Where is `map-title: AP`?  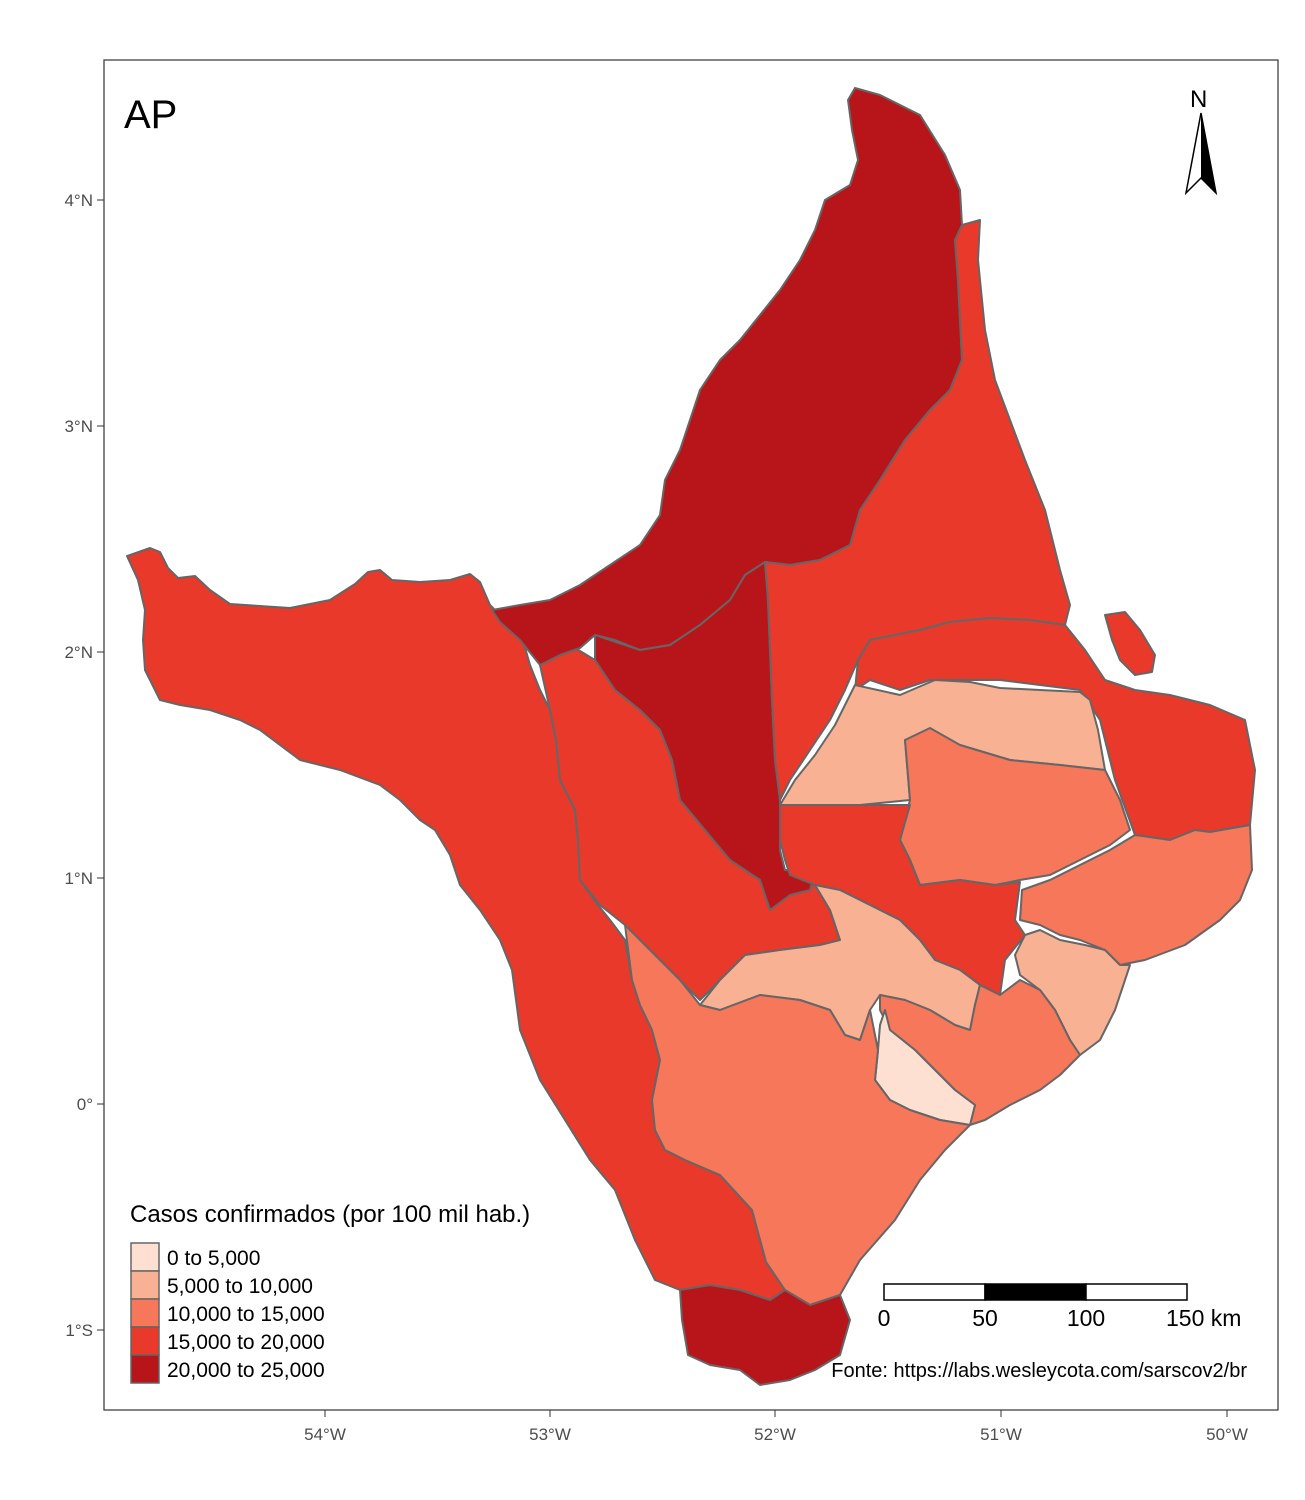 map-title: AP is located at coordinates (150, 115).